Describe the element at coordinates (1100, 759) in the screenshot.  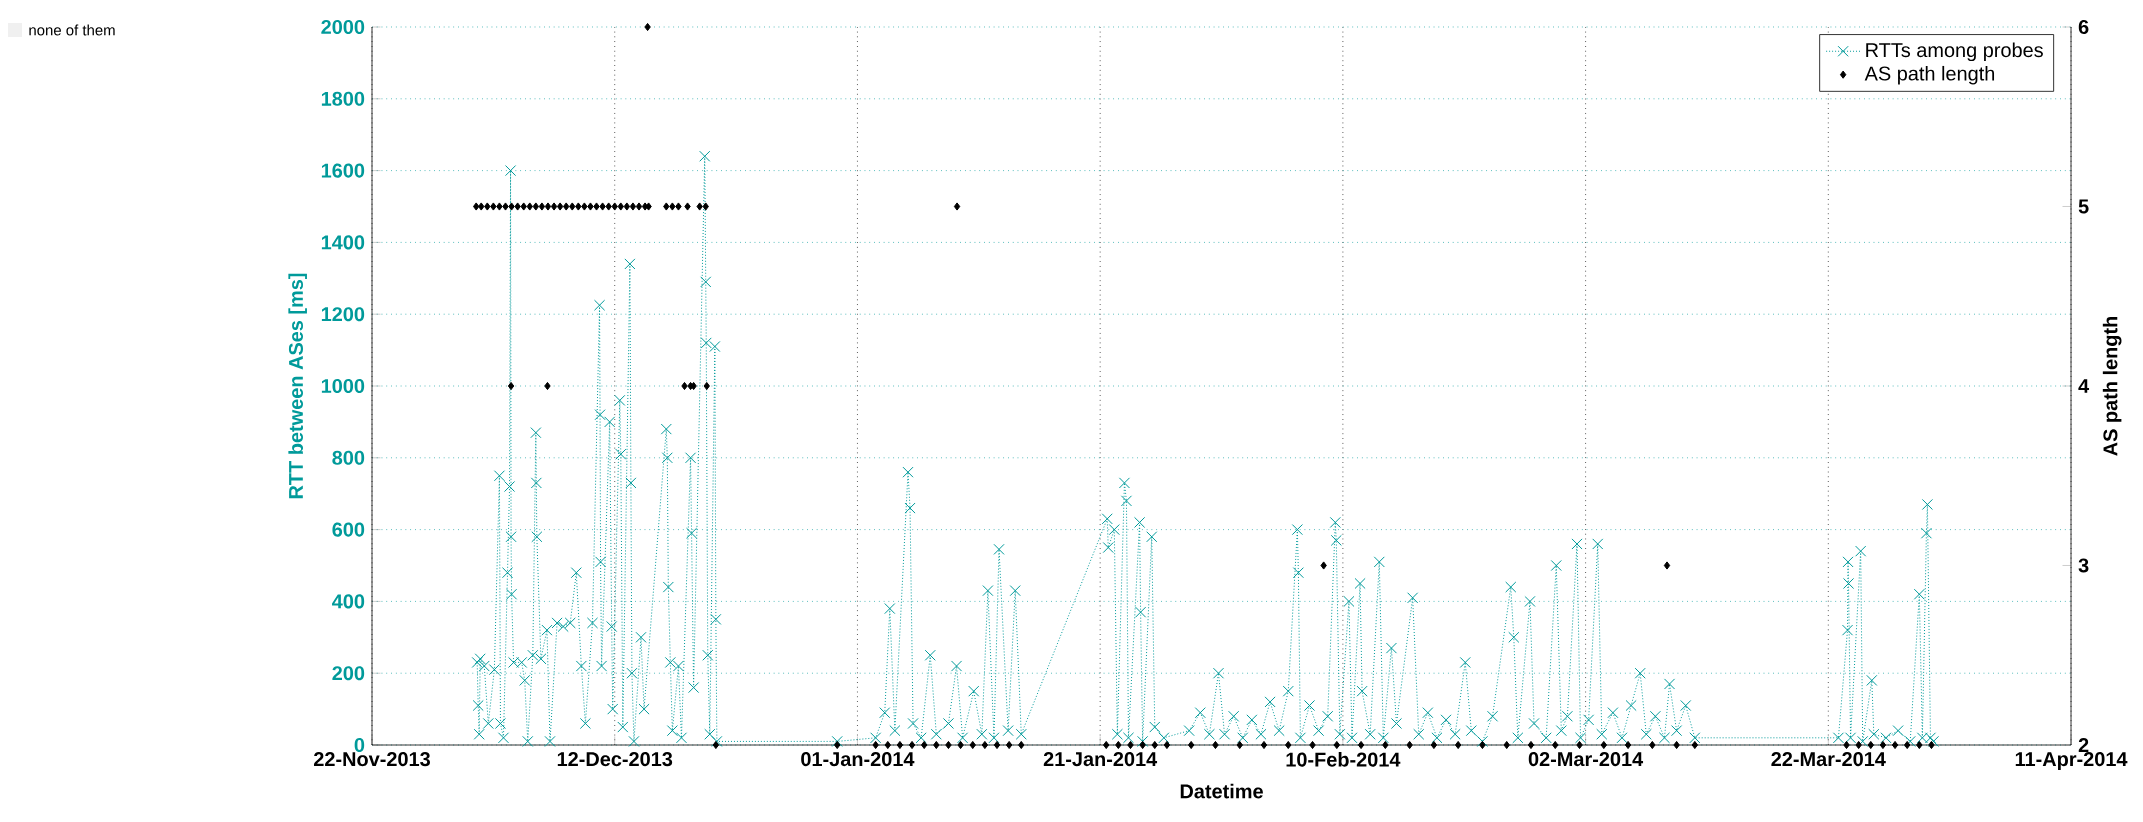
I see `x-tick-label: 21-Jan-2014` at that location.